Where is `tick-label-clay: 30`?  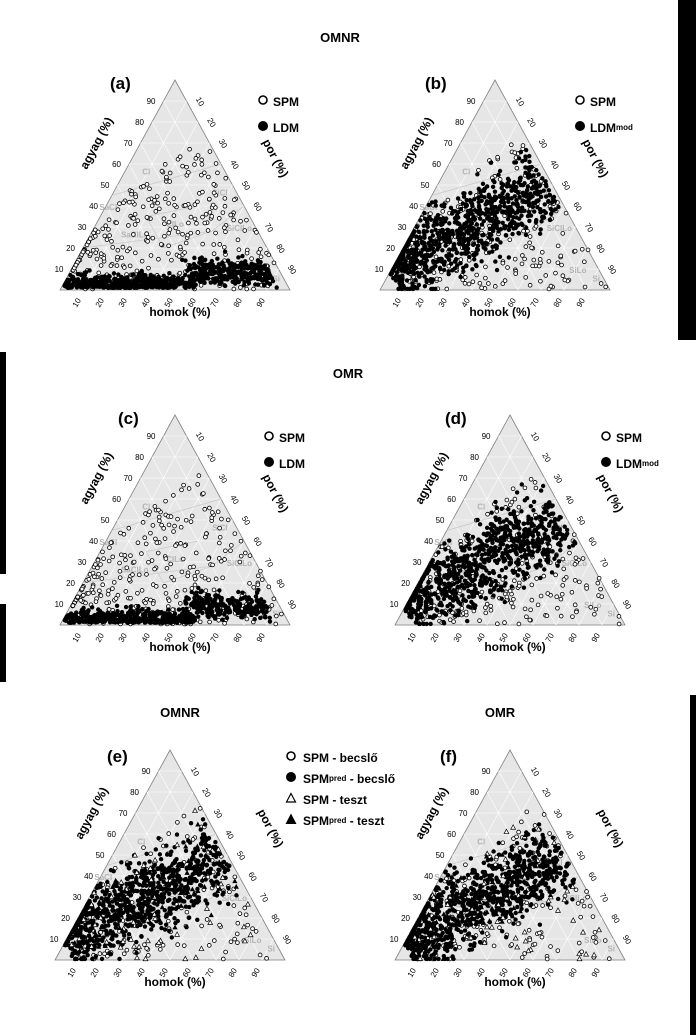
tick-label-clay: 30 is located at coordinates (82, 562).